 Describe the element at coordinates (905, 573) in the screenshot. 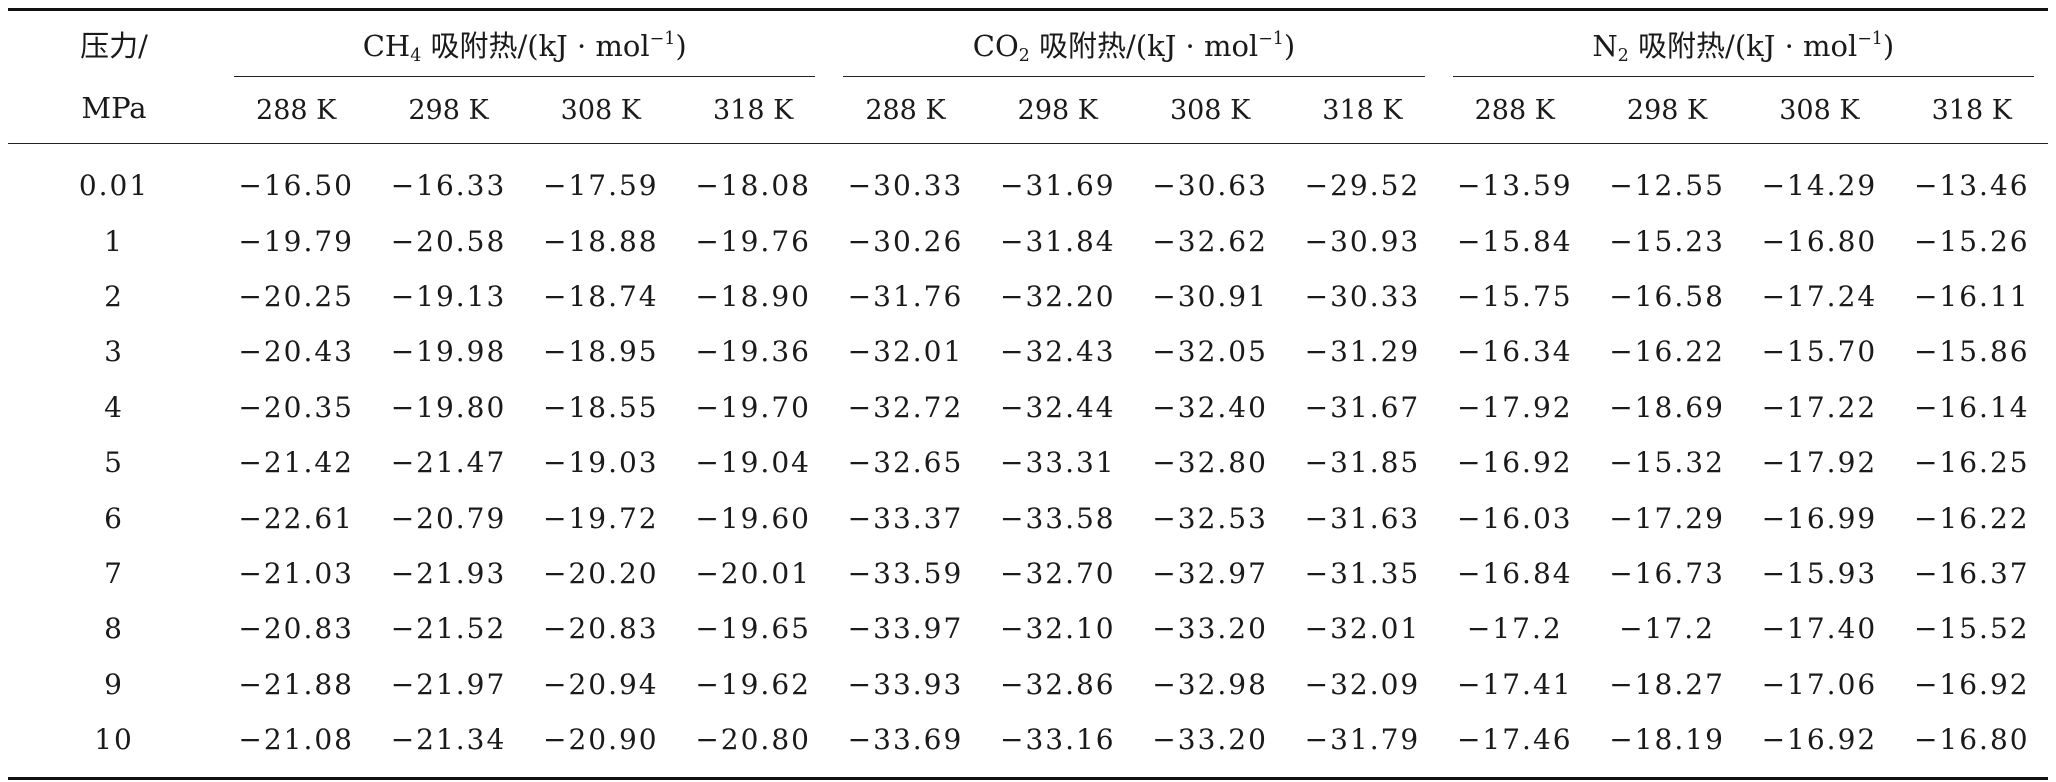

I see `value-cell: −33.59` at that location.